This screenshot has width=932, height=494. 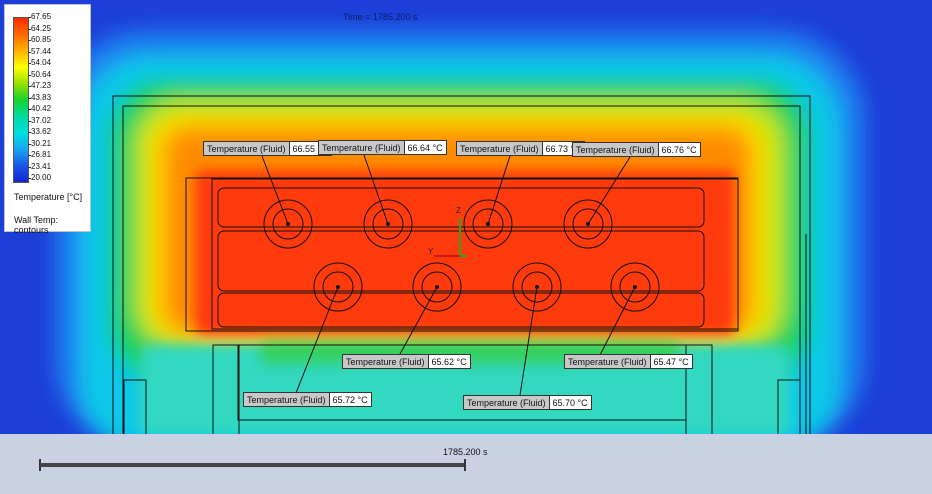 I want to click on probe-label: Temperature (Fluid) 65.70 °C, so click(x=527, y=402).